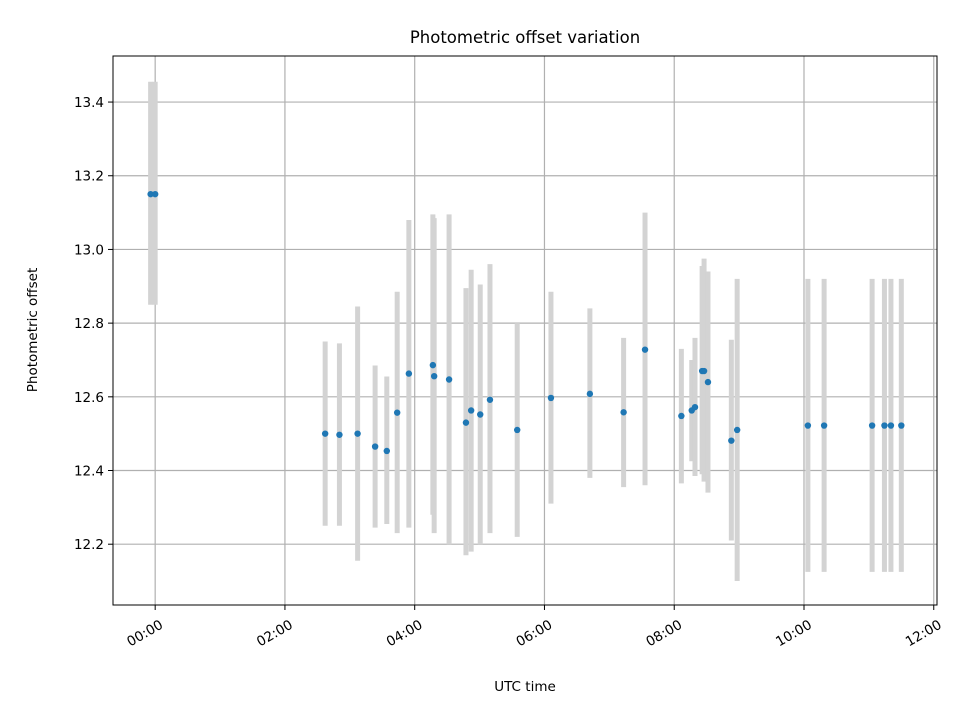 This screenshot has height=720, width=960. Describe the element at coordinates (89, 250) in the screenshot. I see `y-tick-label: 13.0` at that location.